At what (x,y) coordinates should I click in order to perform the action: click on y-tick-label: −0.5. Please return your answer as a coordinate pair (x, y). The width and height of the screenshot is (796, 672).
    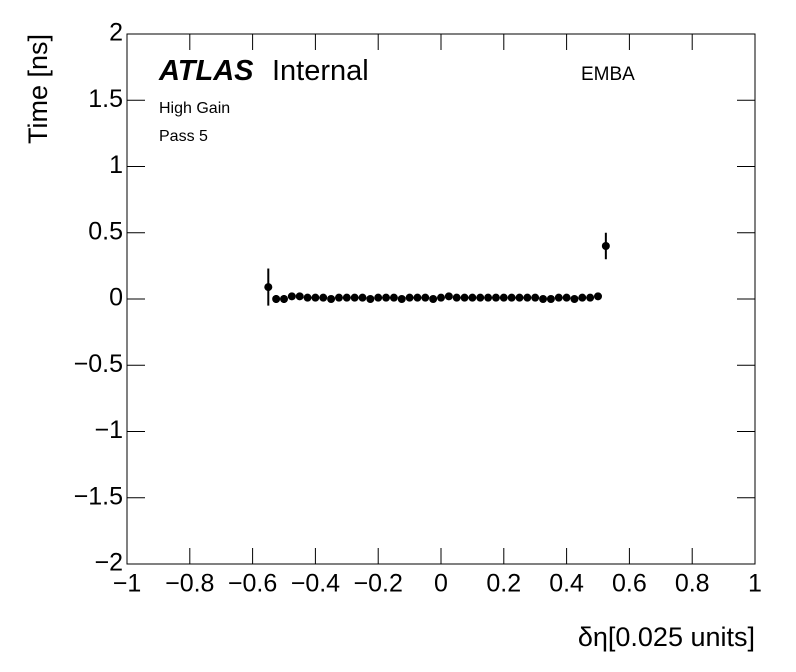
    Looking at the image, I should click on (98, 364).